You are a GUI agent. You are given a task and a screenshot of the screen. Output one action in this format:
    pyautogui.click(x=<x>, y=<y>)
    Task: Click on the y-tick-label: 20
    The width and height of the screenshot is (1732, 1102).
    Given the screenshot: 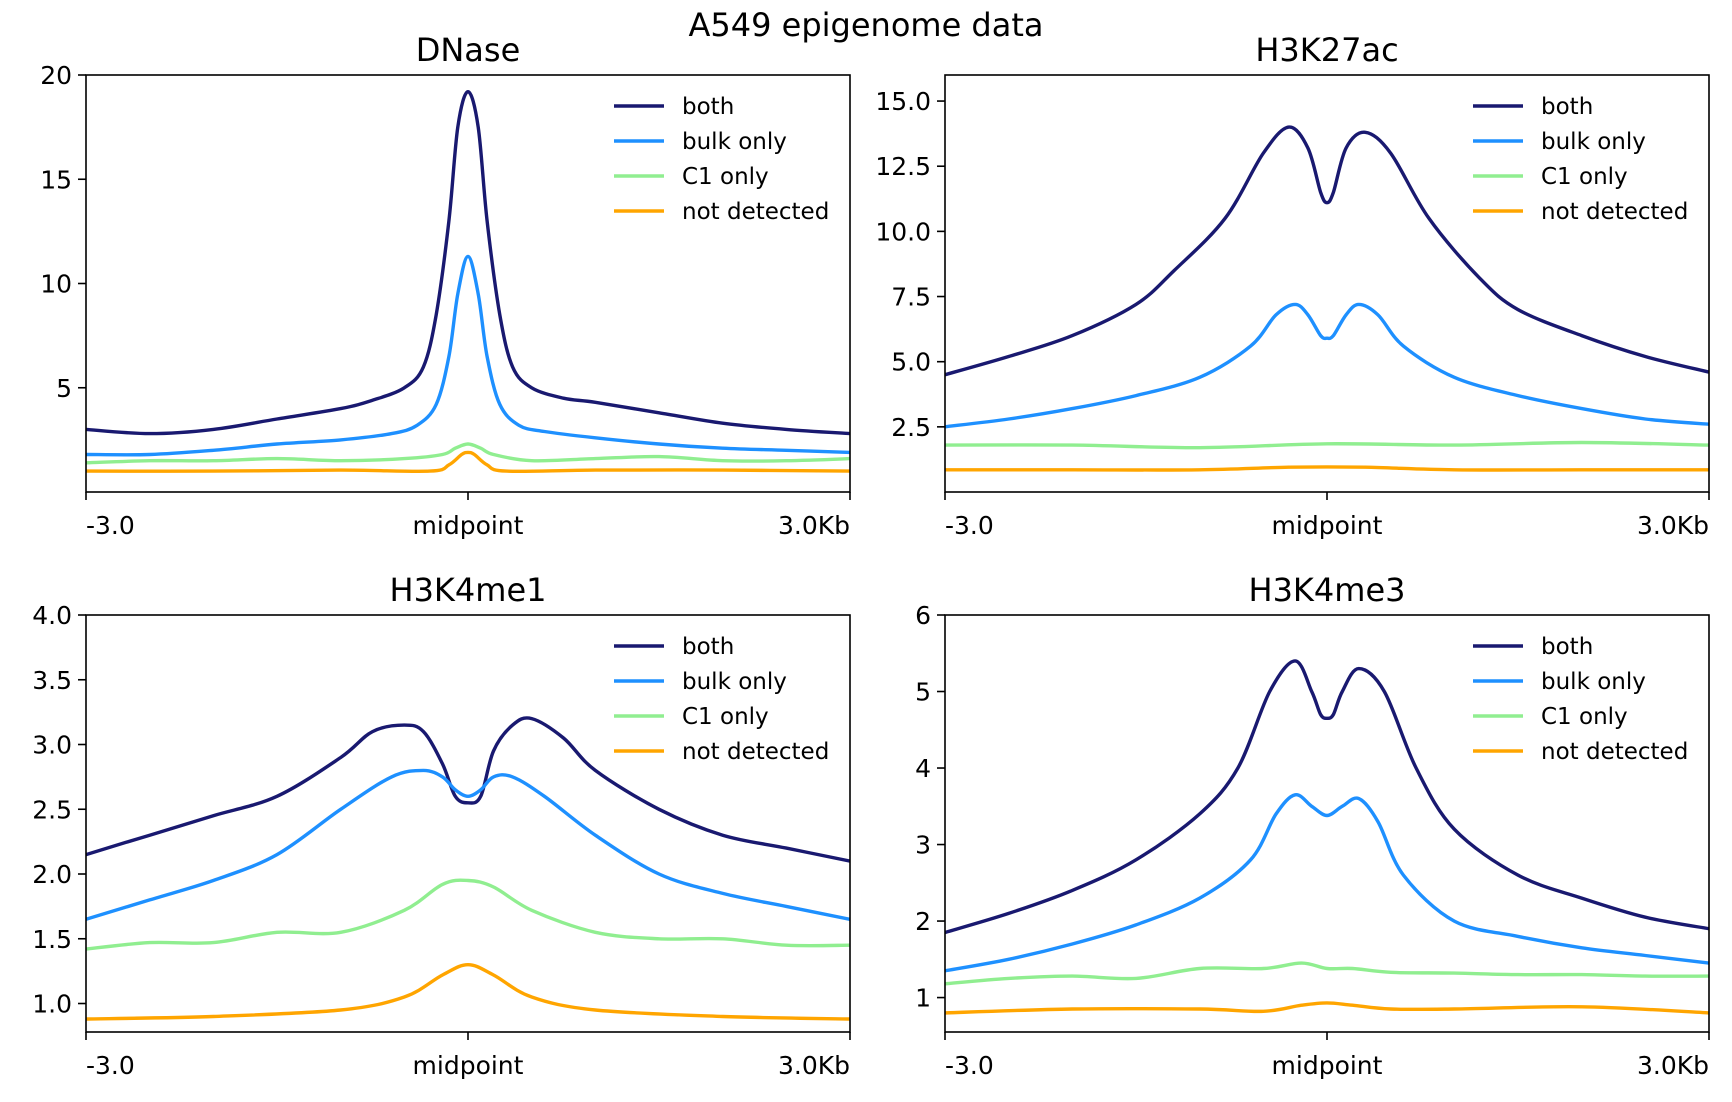 What is the action you would take?
    pyautogui.click(x=56, y=75)
    